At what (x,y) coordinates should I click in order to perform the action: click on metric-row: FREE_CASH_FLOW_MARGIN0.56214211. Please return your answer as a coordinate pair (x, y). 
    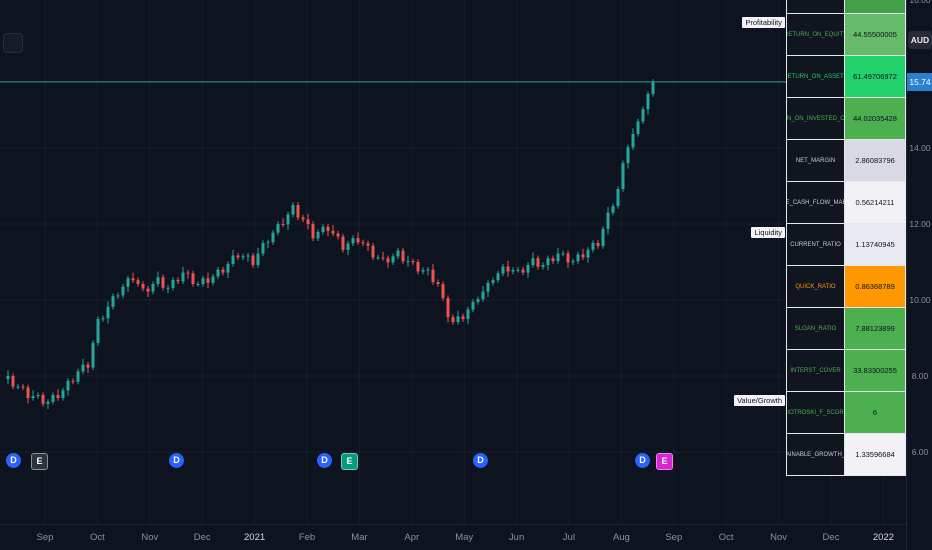
    Looking at the image, I should click on (846, 202).